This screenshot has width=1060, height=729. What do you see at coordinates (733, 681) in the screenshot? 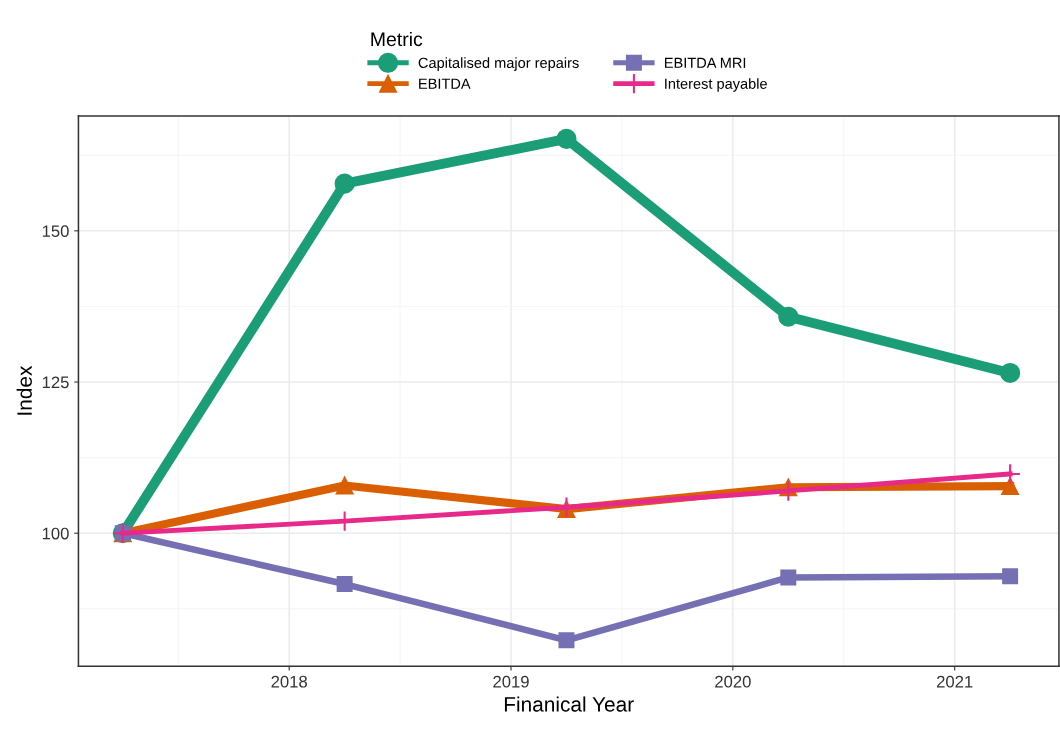
I see `x-tick-label: 2020` at bounding box center [733, 681].